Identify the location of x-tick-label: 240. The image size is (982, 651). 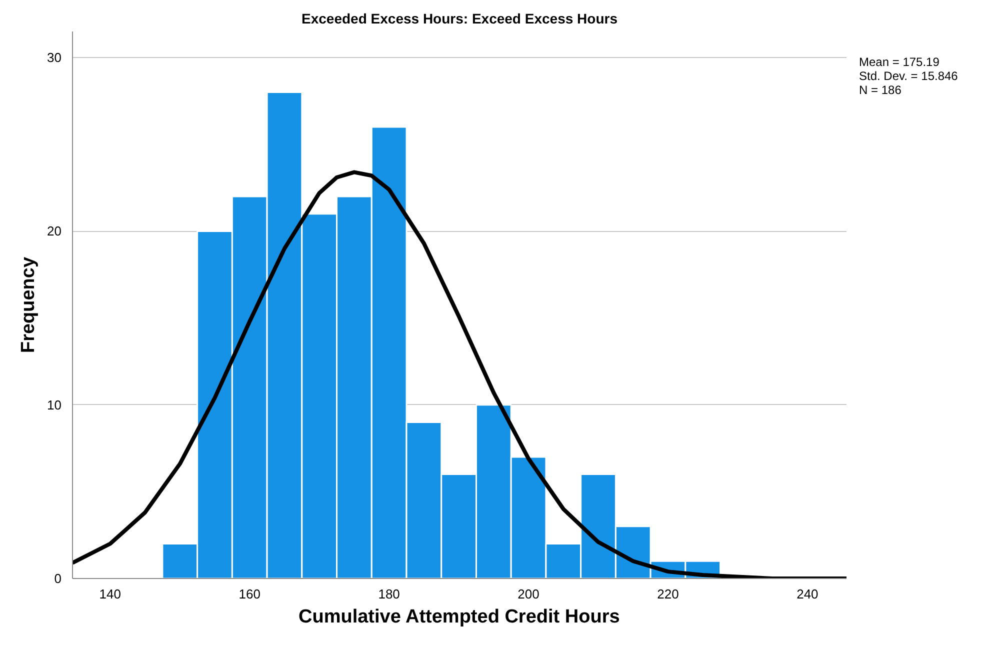
(807, 594).